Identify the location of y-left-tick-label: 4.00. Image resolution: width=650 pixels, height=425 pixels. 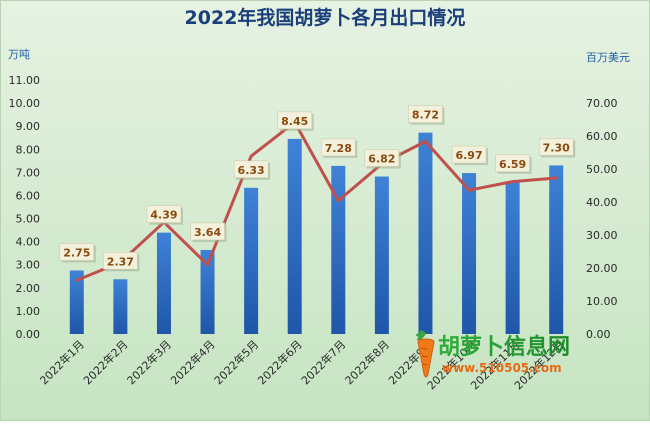
(28, 242).